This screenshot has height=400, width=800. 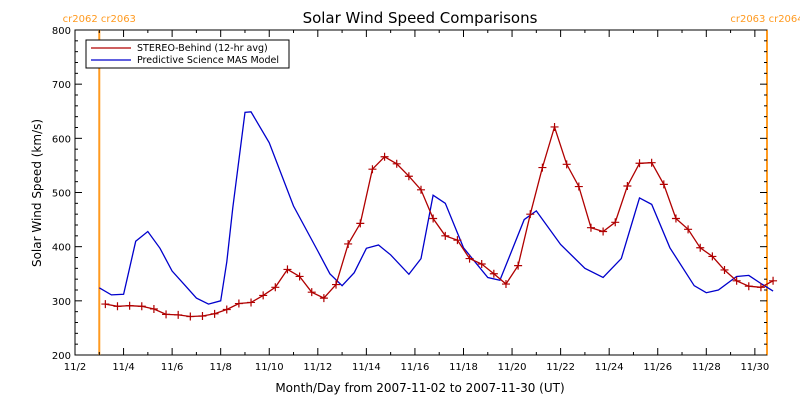 I want to click on x-tick-label: 11/16, so click(x=415, y=367).